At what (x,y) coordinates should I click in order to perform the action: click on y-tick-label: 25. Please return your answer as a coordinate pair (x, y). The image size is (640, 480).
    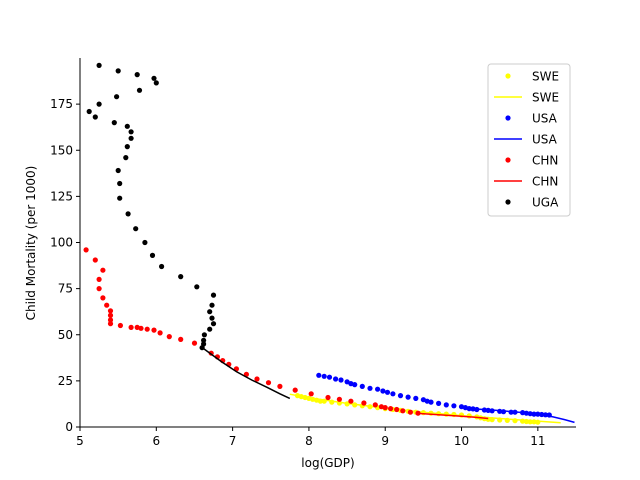
    Looking at the image, I should click on (65, 381).